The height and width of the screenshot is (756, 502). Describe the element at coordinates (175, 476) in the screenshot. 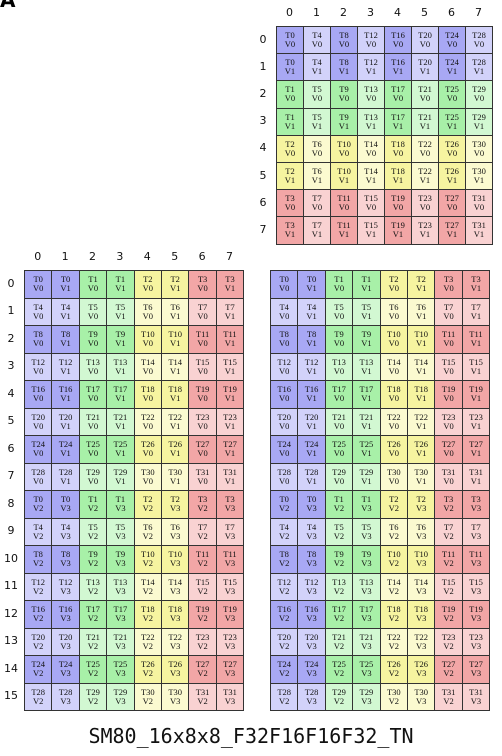

I see `cell: T30 V1` at that location.